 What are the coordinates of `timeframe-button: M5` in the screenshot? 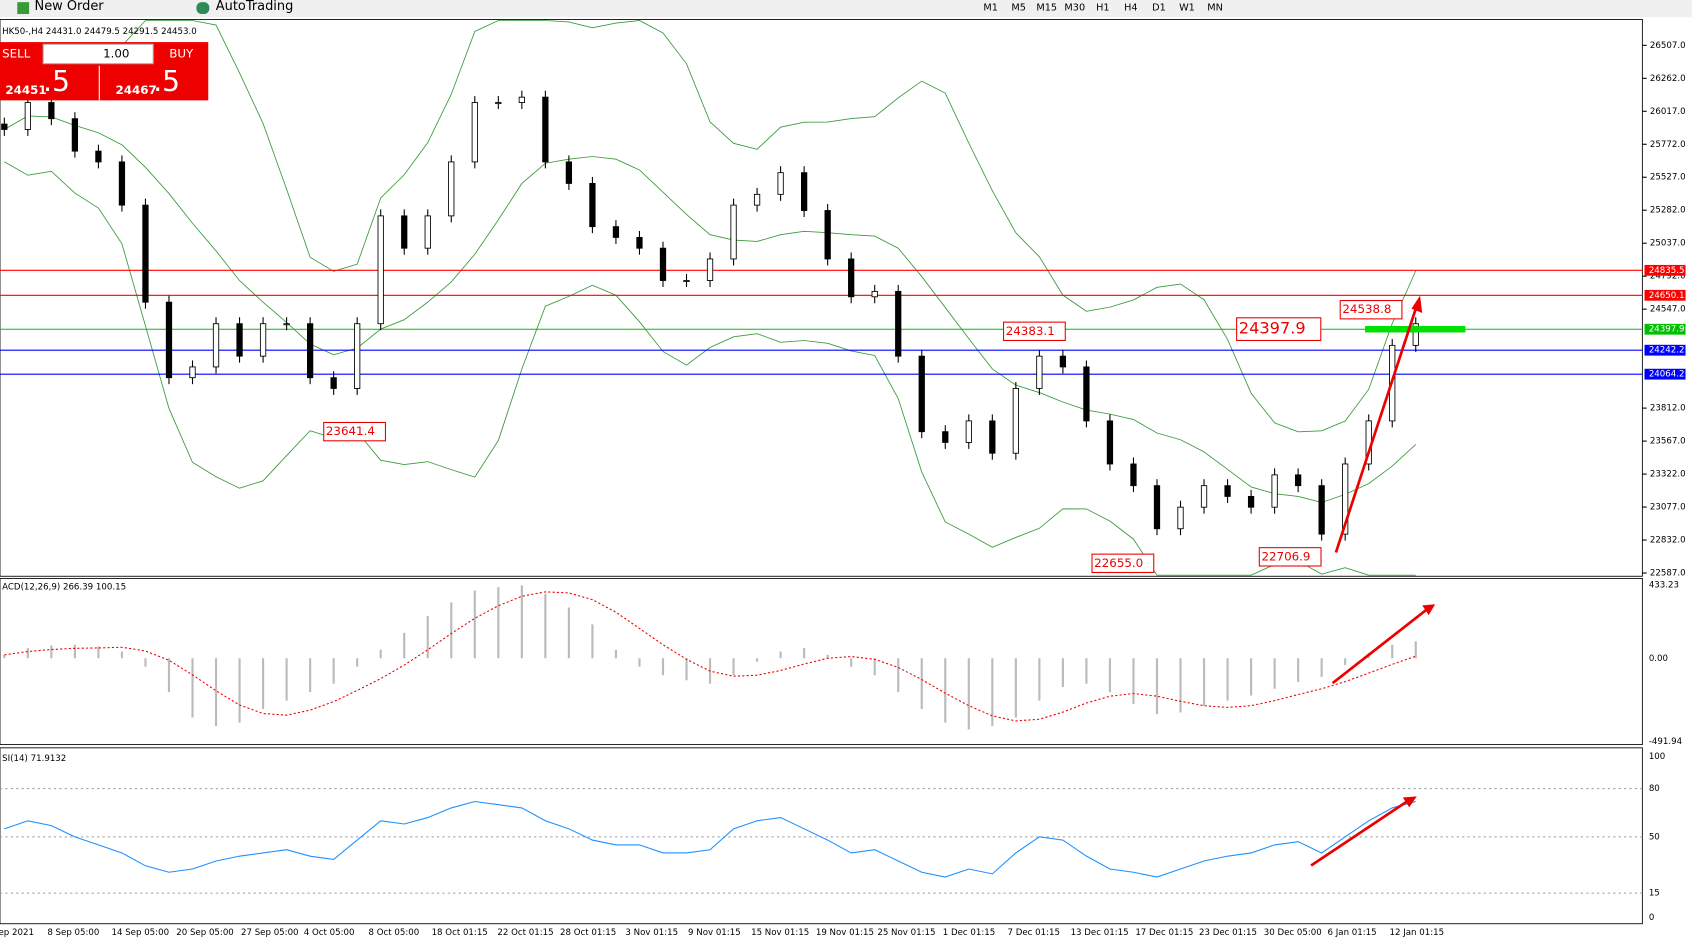 It's located at (1018, 8).